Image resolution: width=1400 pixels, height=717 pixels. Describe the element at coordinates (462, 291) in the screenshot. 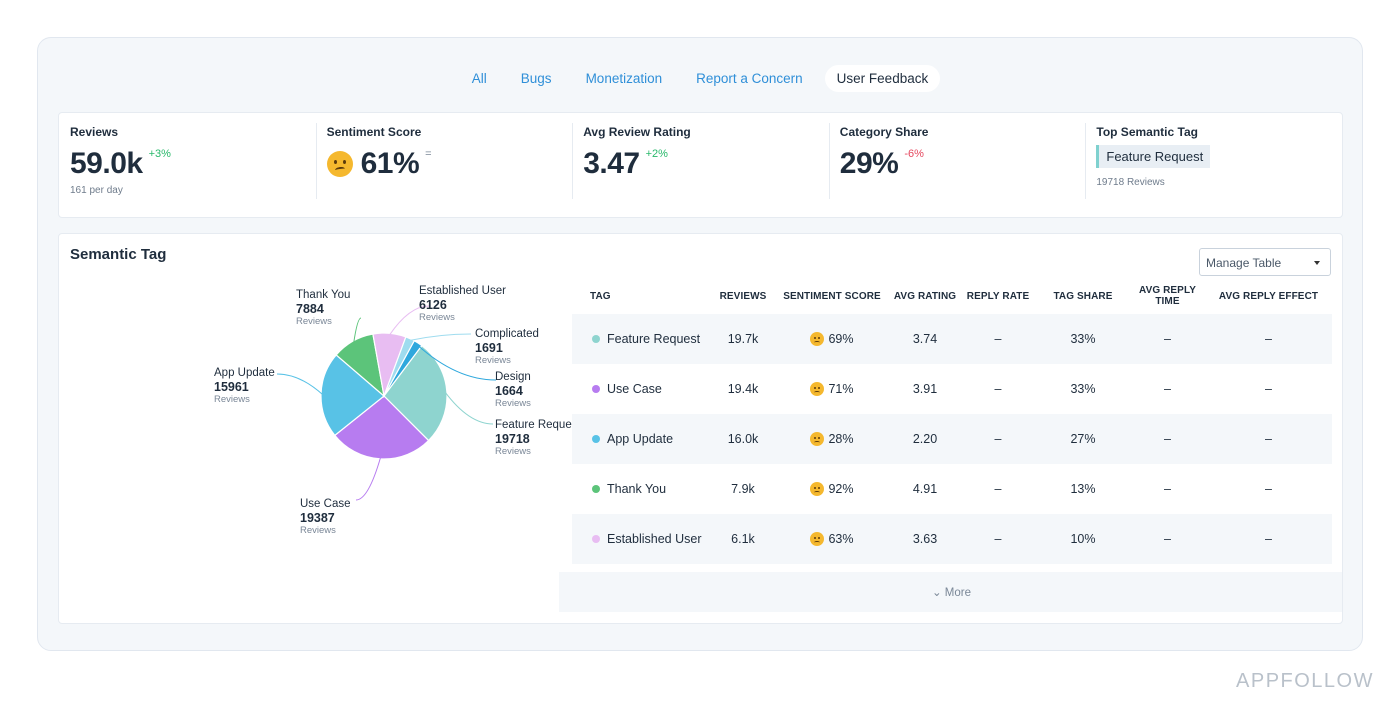

I see `pie-label-name: Established User` at that location.